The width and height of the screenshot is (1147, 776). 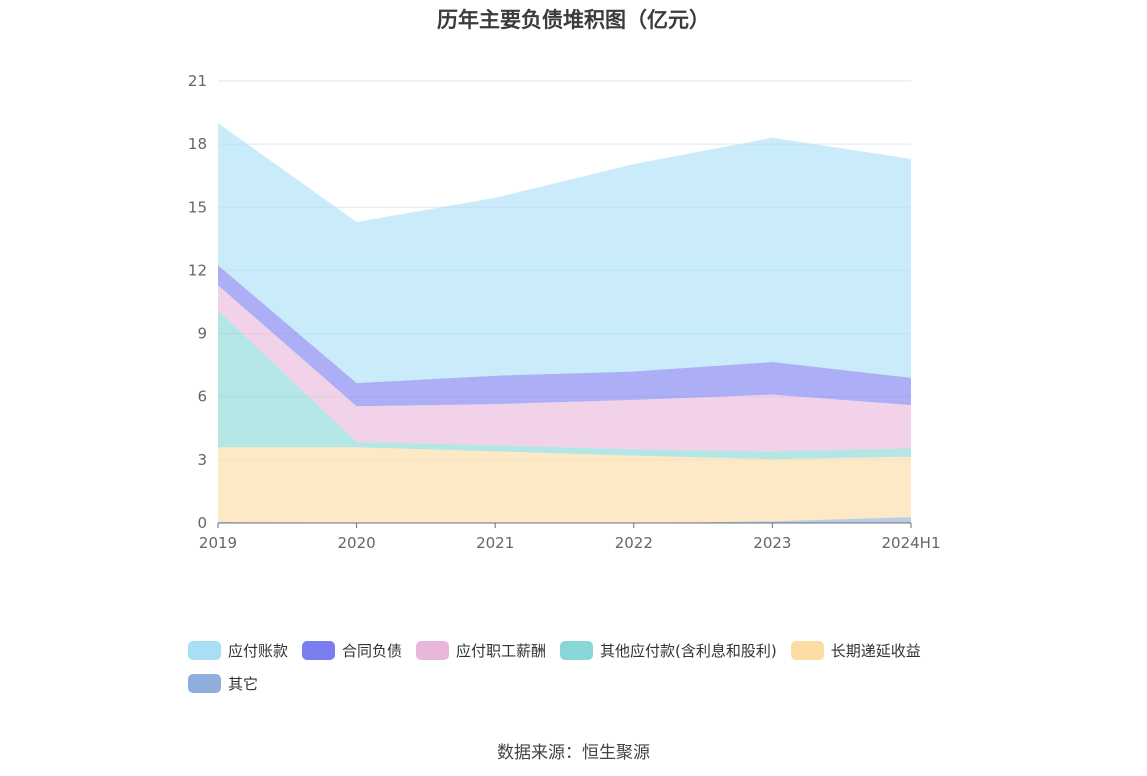 What do you see at coordinates (634, 543) in the screenshot?
I see `x-tick-label: 2022` at bounding box center [634, 543].